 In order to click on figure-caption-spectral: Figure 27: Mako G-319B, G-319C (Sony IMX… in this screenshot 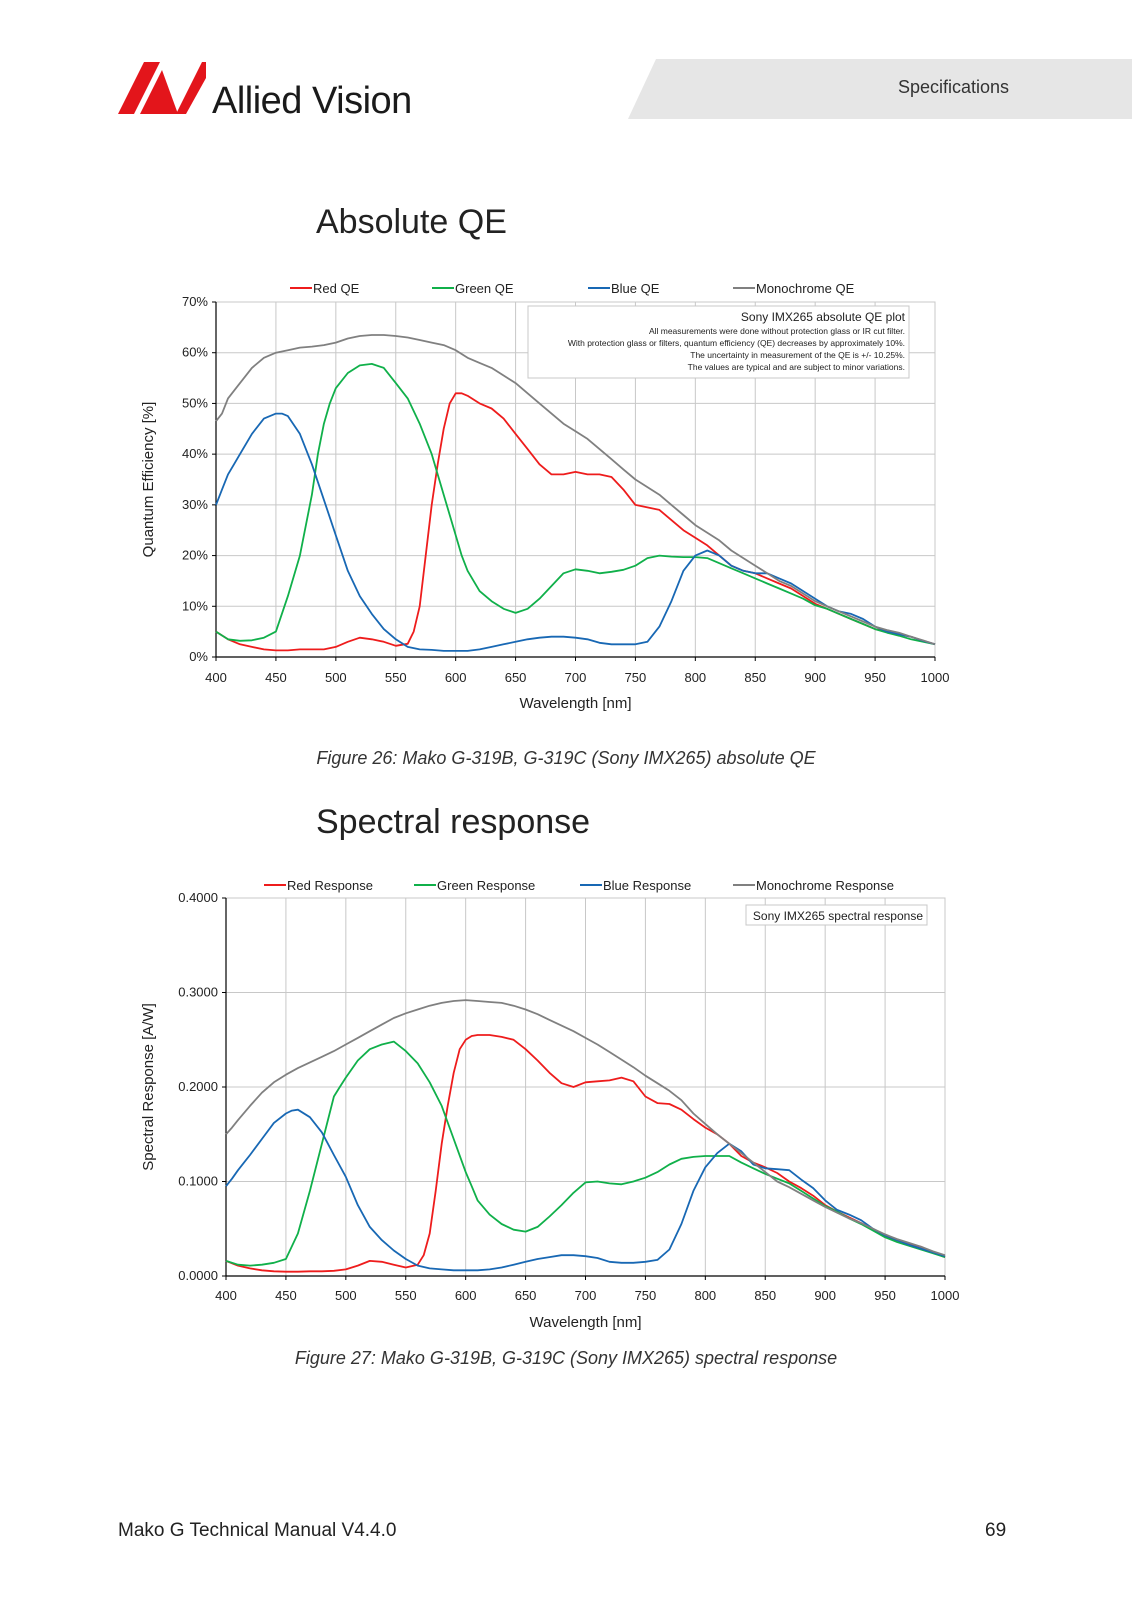, I will do `click(566, 1358)`.